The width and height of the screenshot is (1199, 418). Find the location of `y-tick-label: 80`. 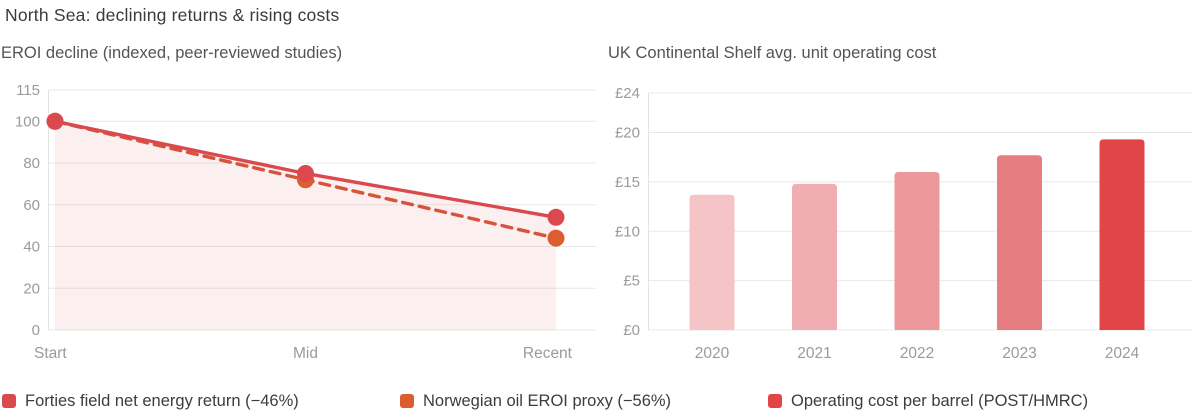

y-tick-label: 80 is located at coordinates (31, 163).